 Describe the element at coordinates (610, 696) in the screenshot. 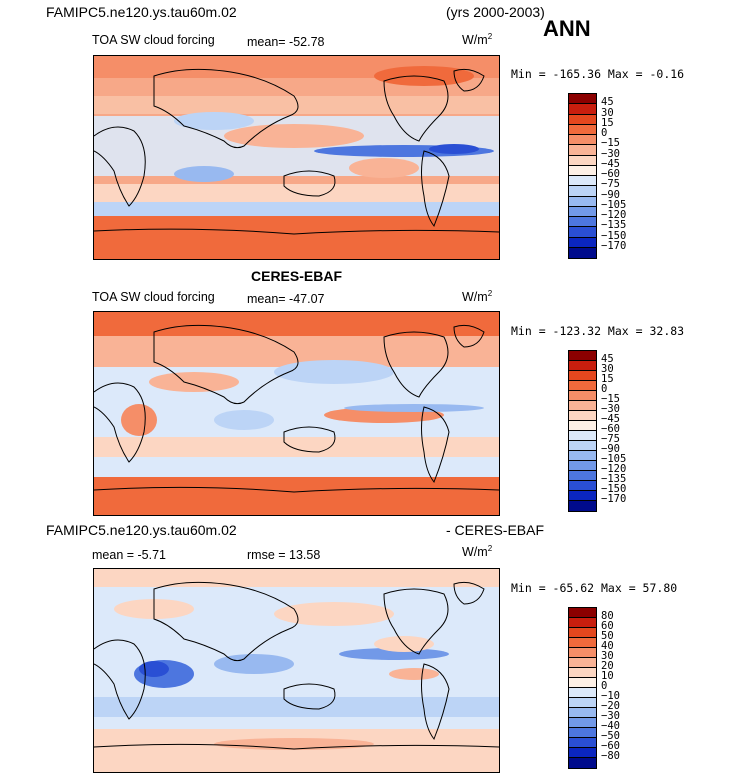

I see `colorbar-label: −10` at that location.